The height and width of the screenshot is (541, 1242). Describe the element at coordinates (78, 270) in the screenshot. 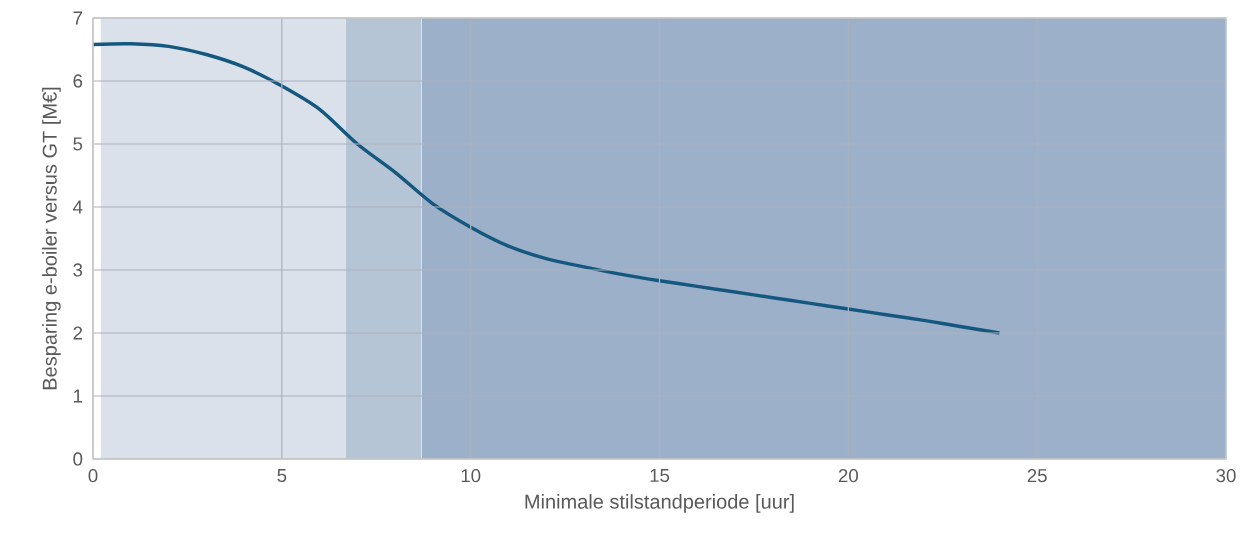

I see `y-tick-label: 3` at that location.